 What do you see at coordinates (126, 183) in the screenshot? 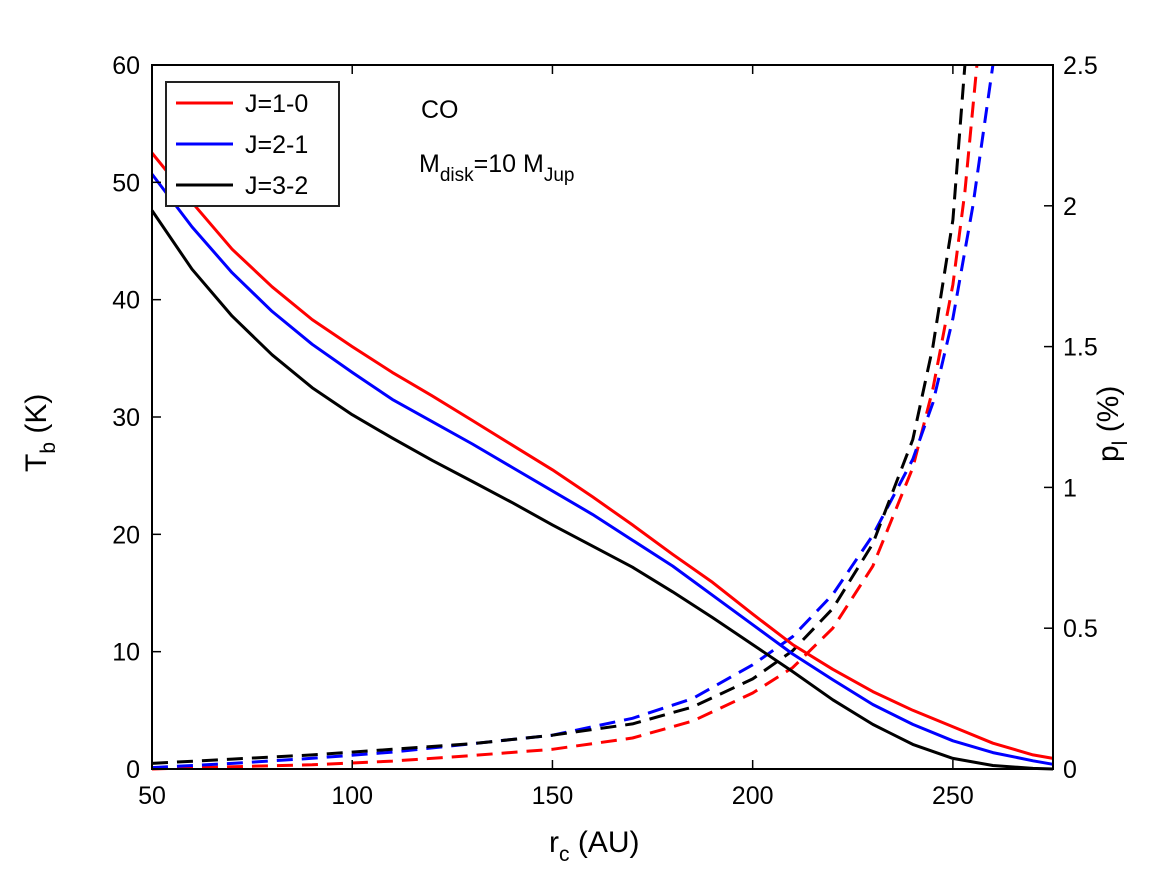
I see `y-left-tick-label-5: 50` at bounding box center [126, 183].